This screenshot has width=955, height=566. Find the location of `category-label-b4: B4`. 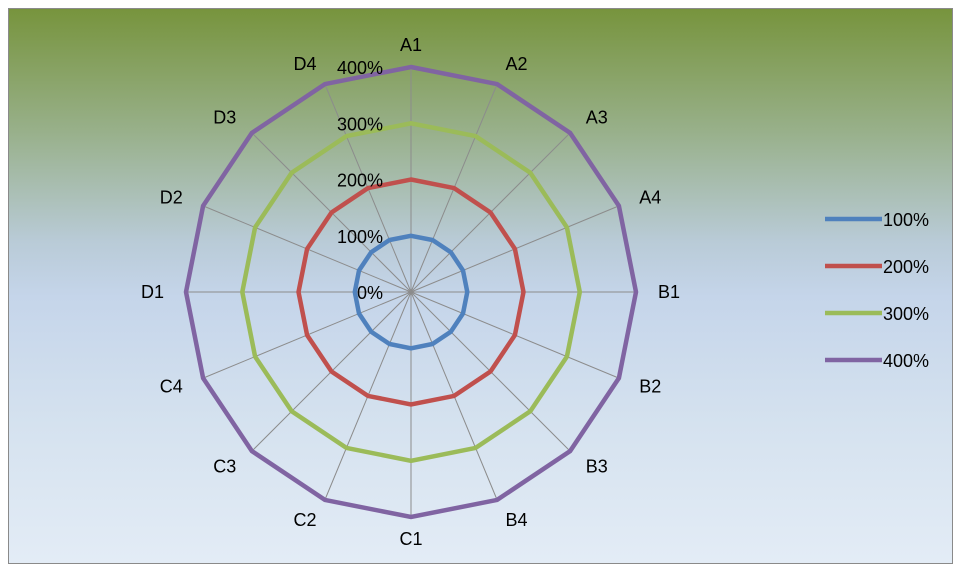

category-label-b4: B4 is located at coordinates (517, 520).